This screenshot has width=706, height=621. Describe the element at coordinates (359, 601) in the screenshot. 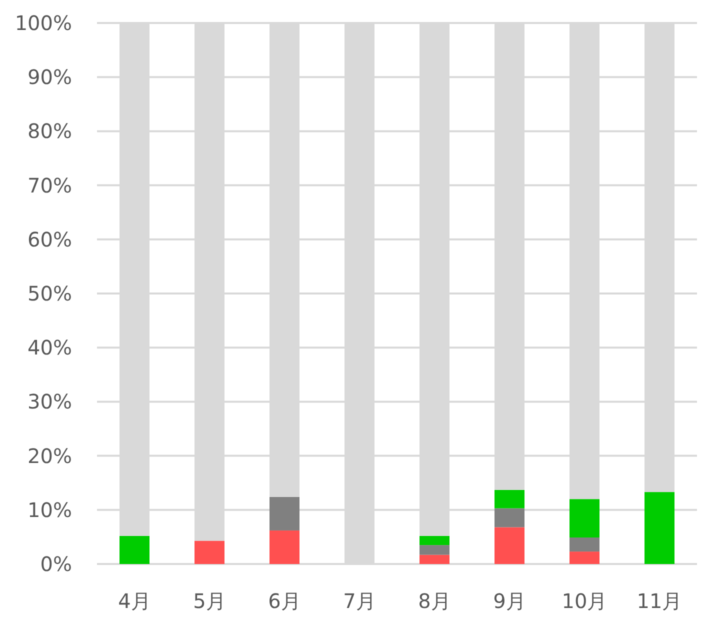

I see `x-tick-label: 7月` at that location.